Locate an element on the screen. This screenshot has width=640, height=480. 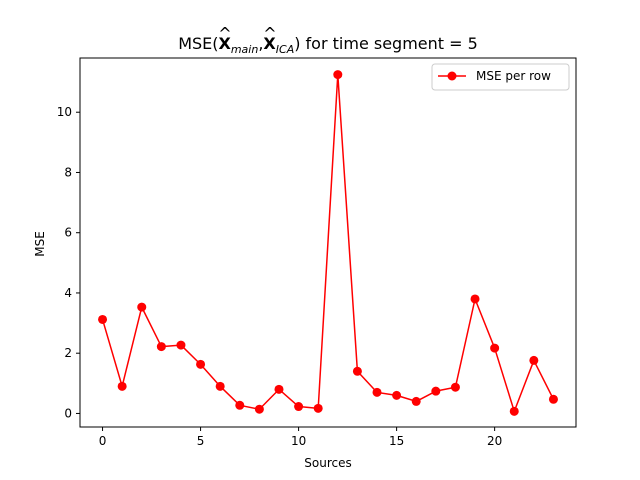
chart-title: MSE(Xmain,XICA) for time segment = 5 is located at coordinates (328, 45).